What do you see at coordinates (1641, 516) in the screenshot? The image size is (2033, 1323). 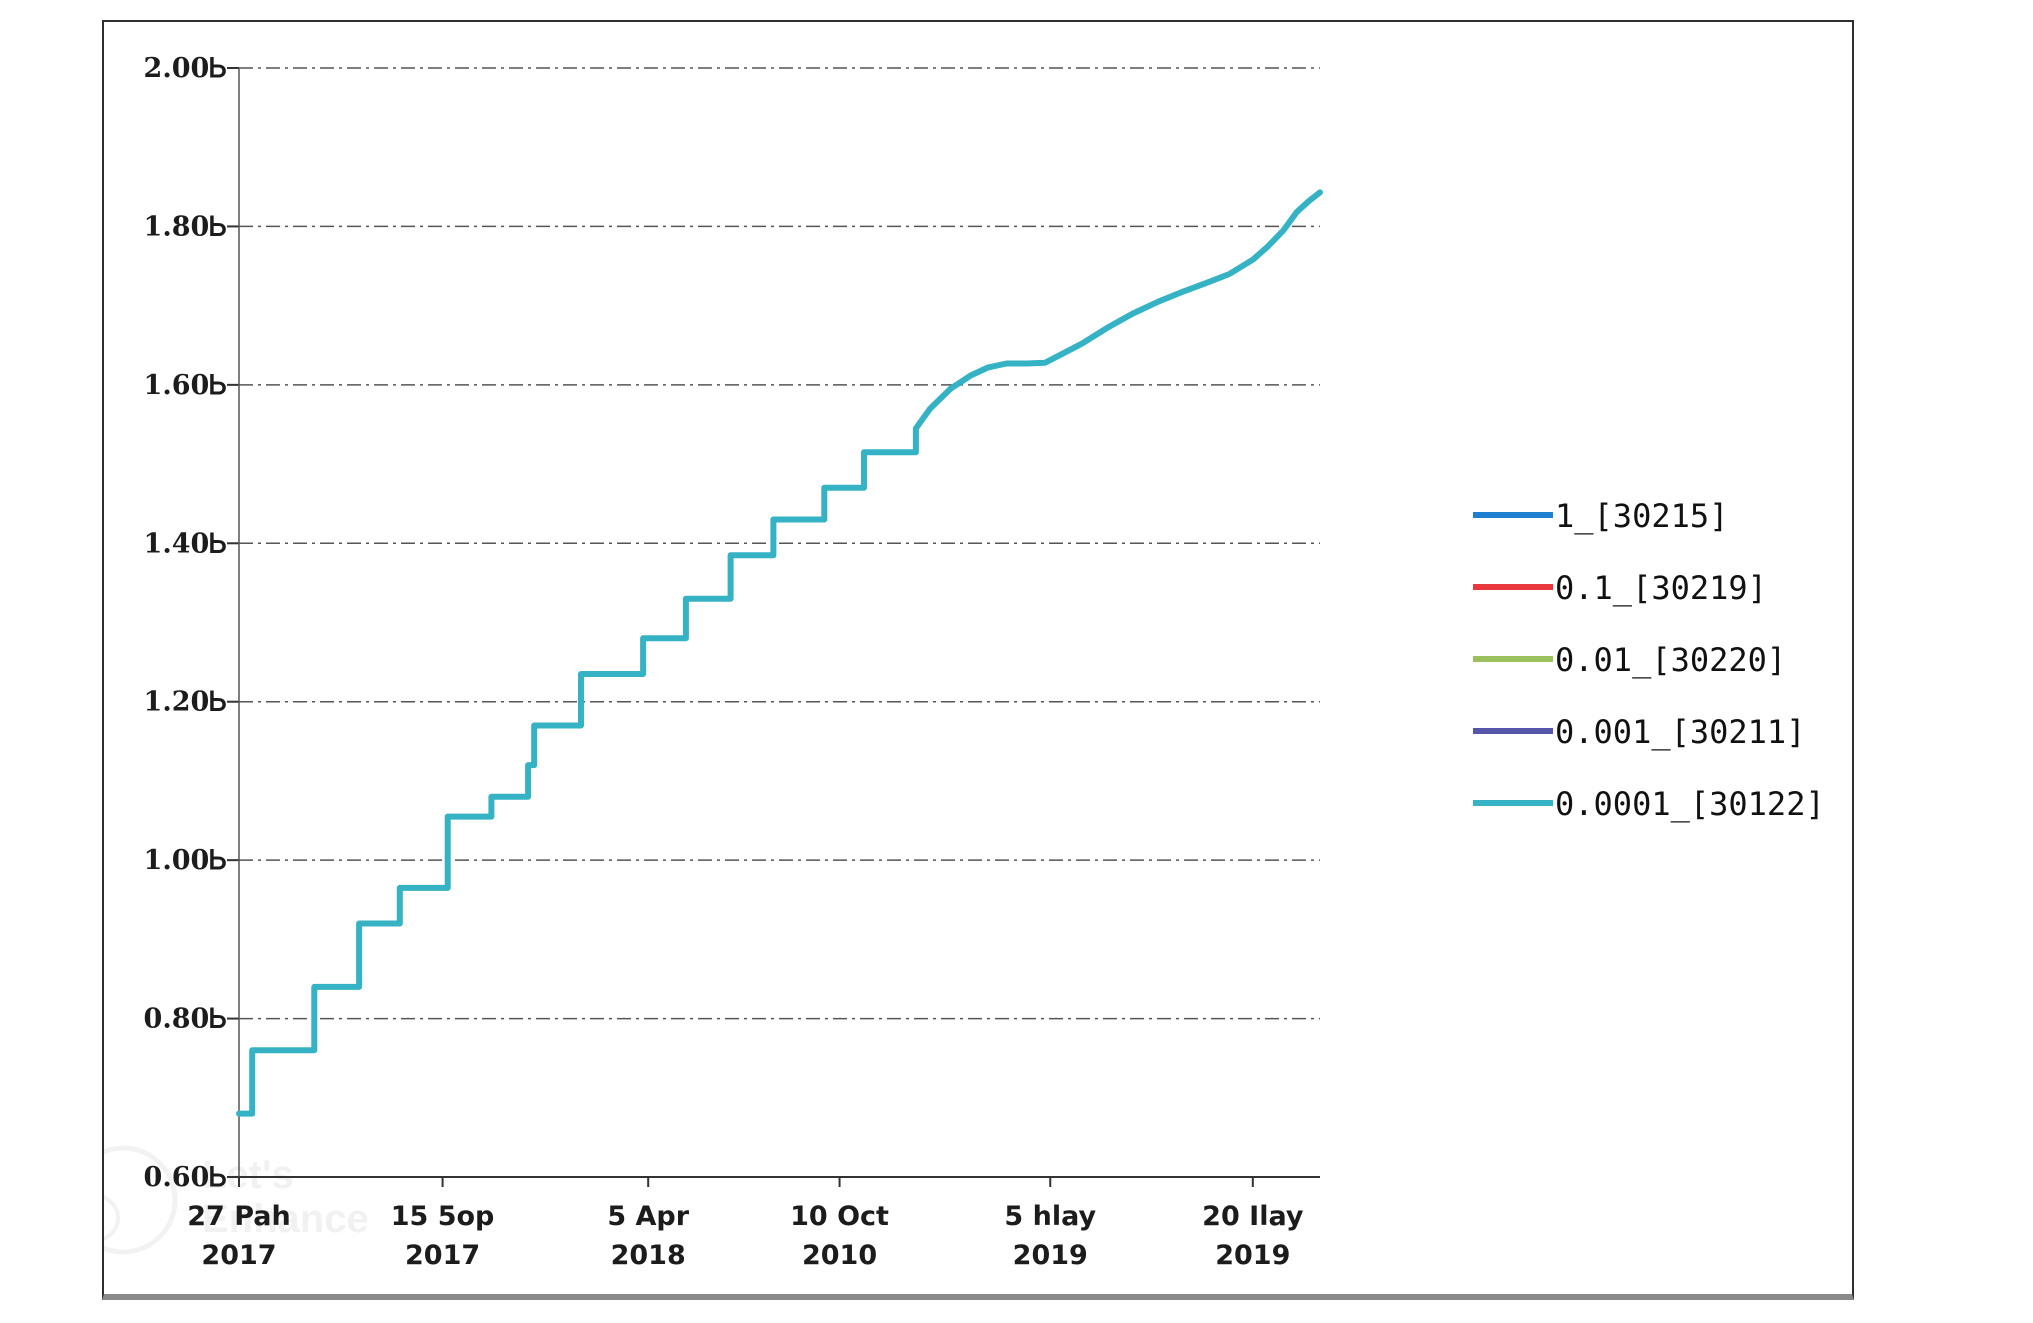 I see `legend-label: 1_[30215]` at bounding box center [1641, 516].